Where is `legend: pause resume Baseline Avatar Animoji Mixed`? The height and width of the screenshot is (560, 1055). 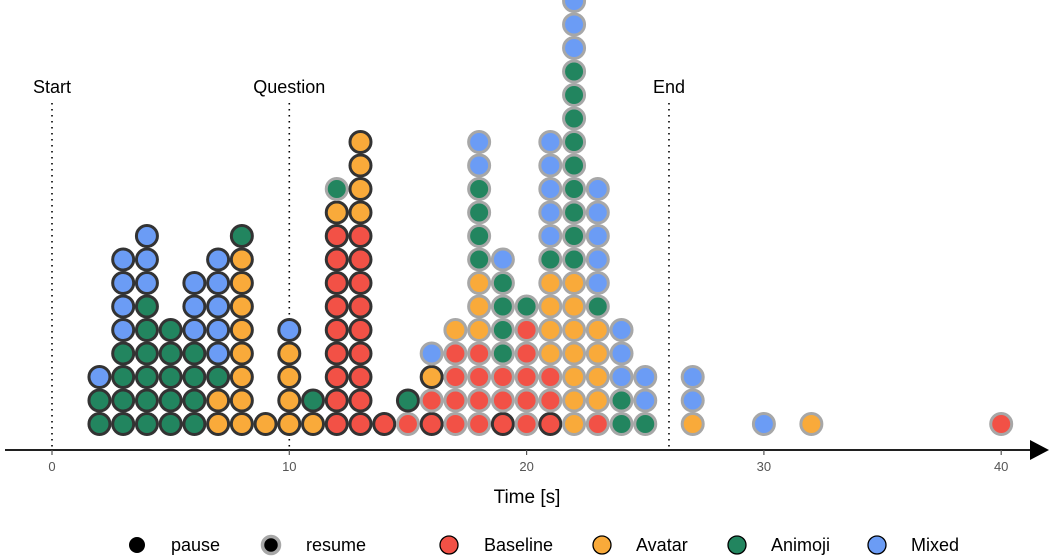 legend: pause resume Baseline Avatar Animoji Mixed is located at coordinates (544, 545).